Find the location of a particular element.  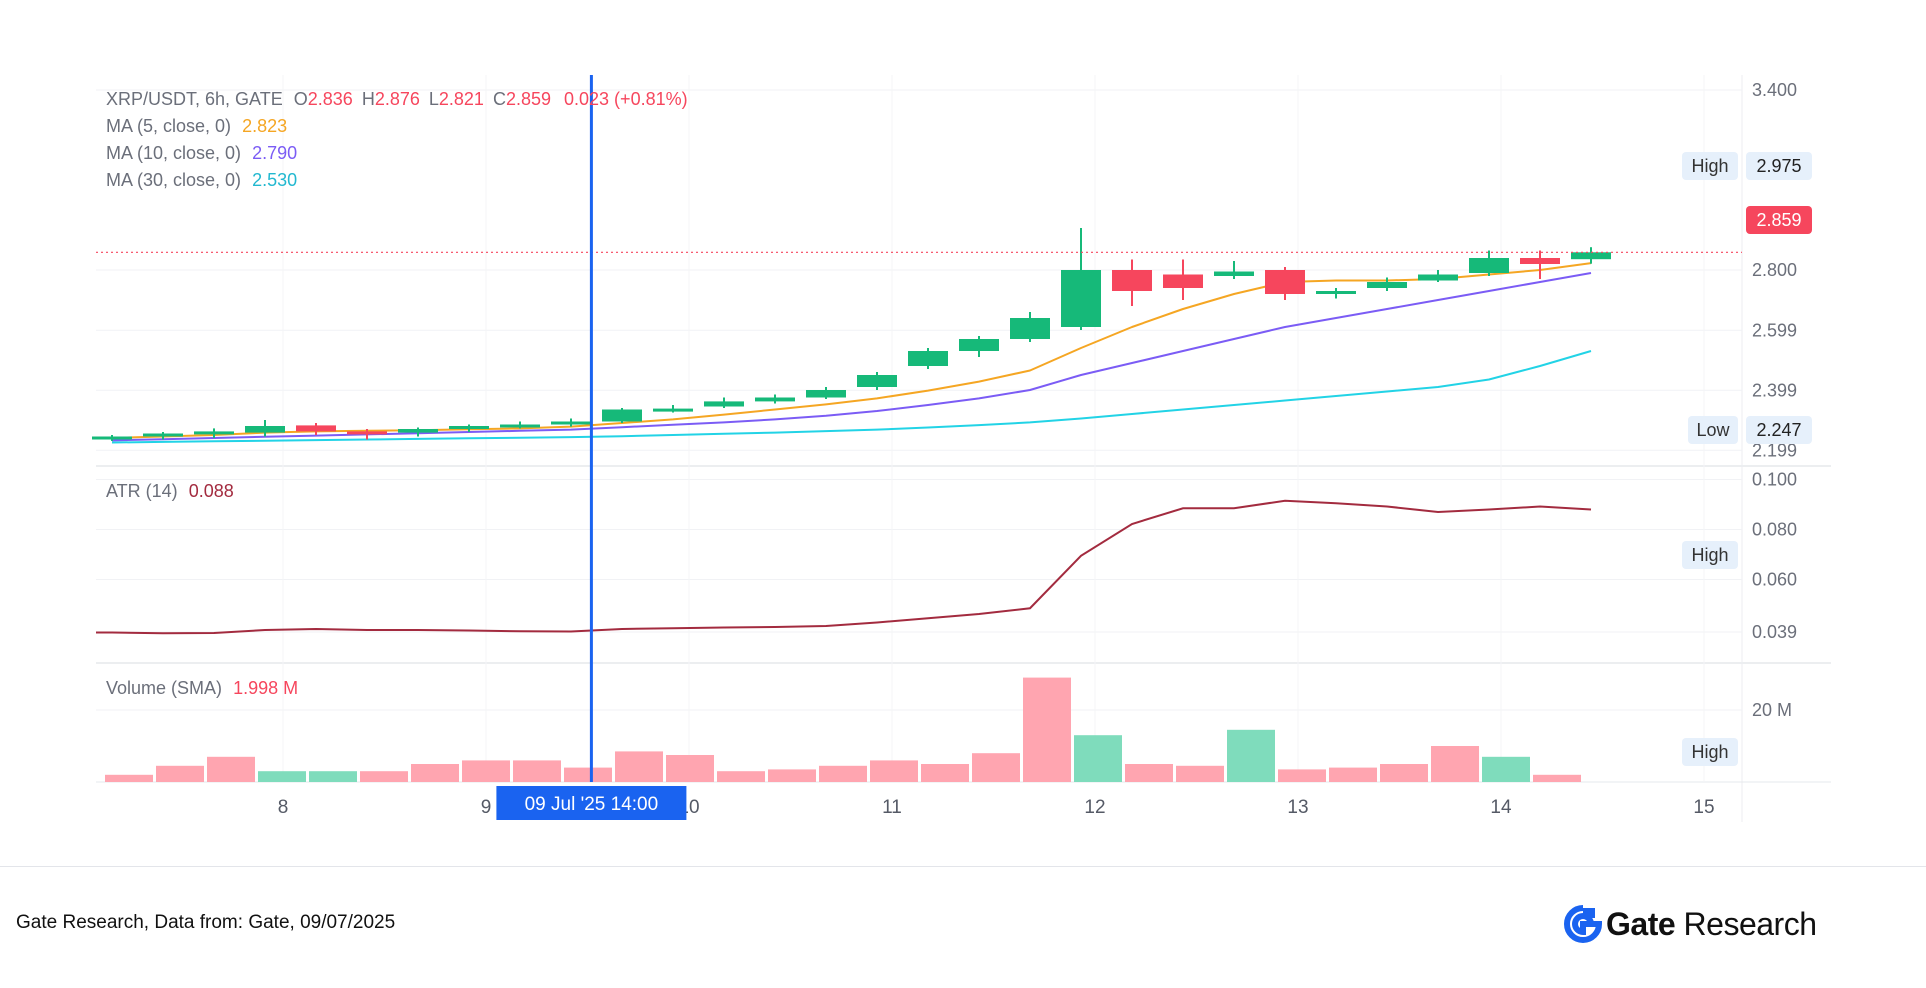

time-tick-label: 14 is located at coordinates (1501, 807).